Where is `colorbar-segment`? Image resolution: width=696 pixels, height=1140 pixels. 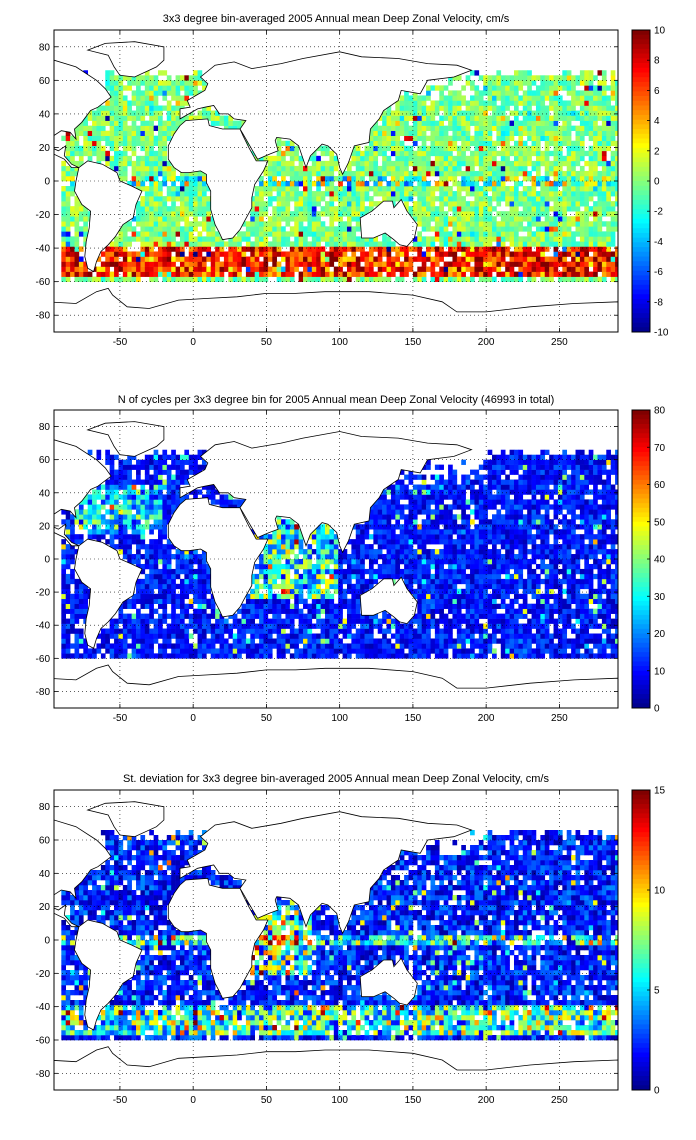 colorbar-segment is located at coordinates (641, 122).